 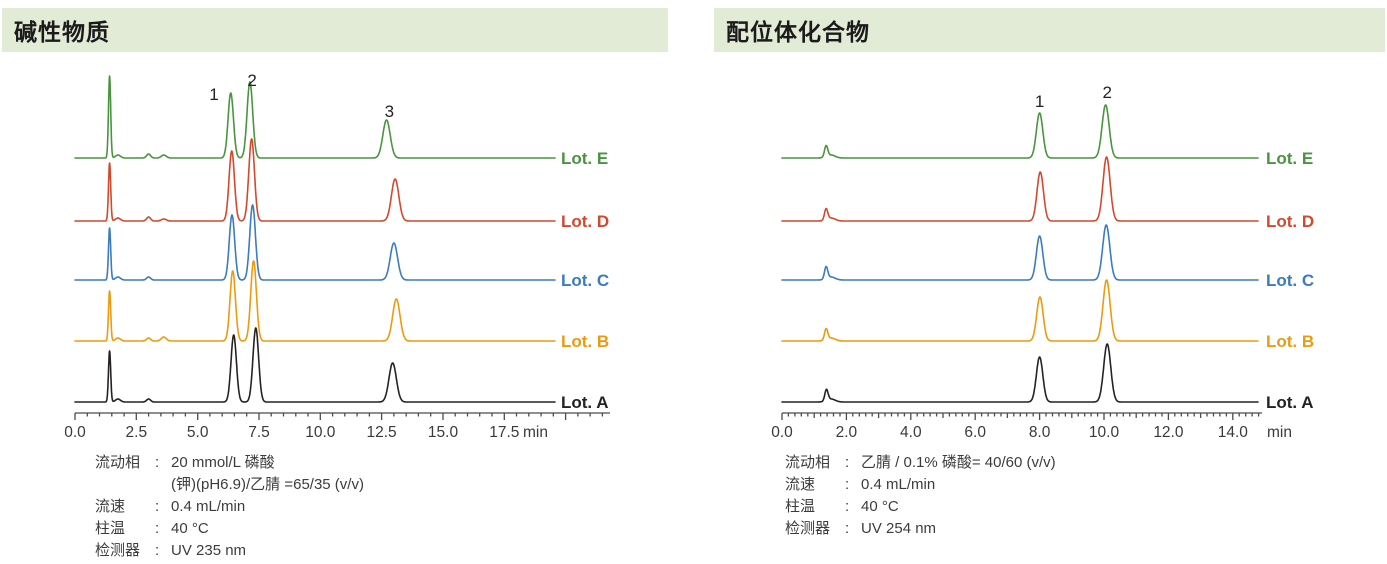 What do you see at coordinates (137, 432) in the screenshot?
I see `x-tick-label: 2.5` at bounding box center [137, 432].